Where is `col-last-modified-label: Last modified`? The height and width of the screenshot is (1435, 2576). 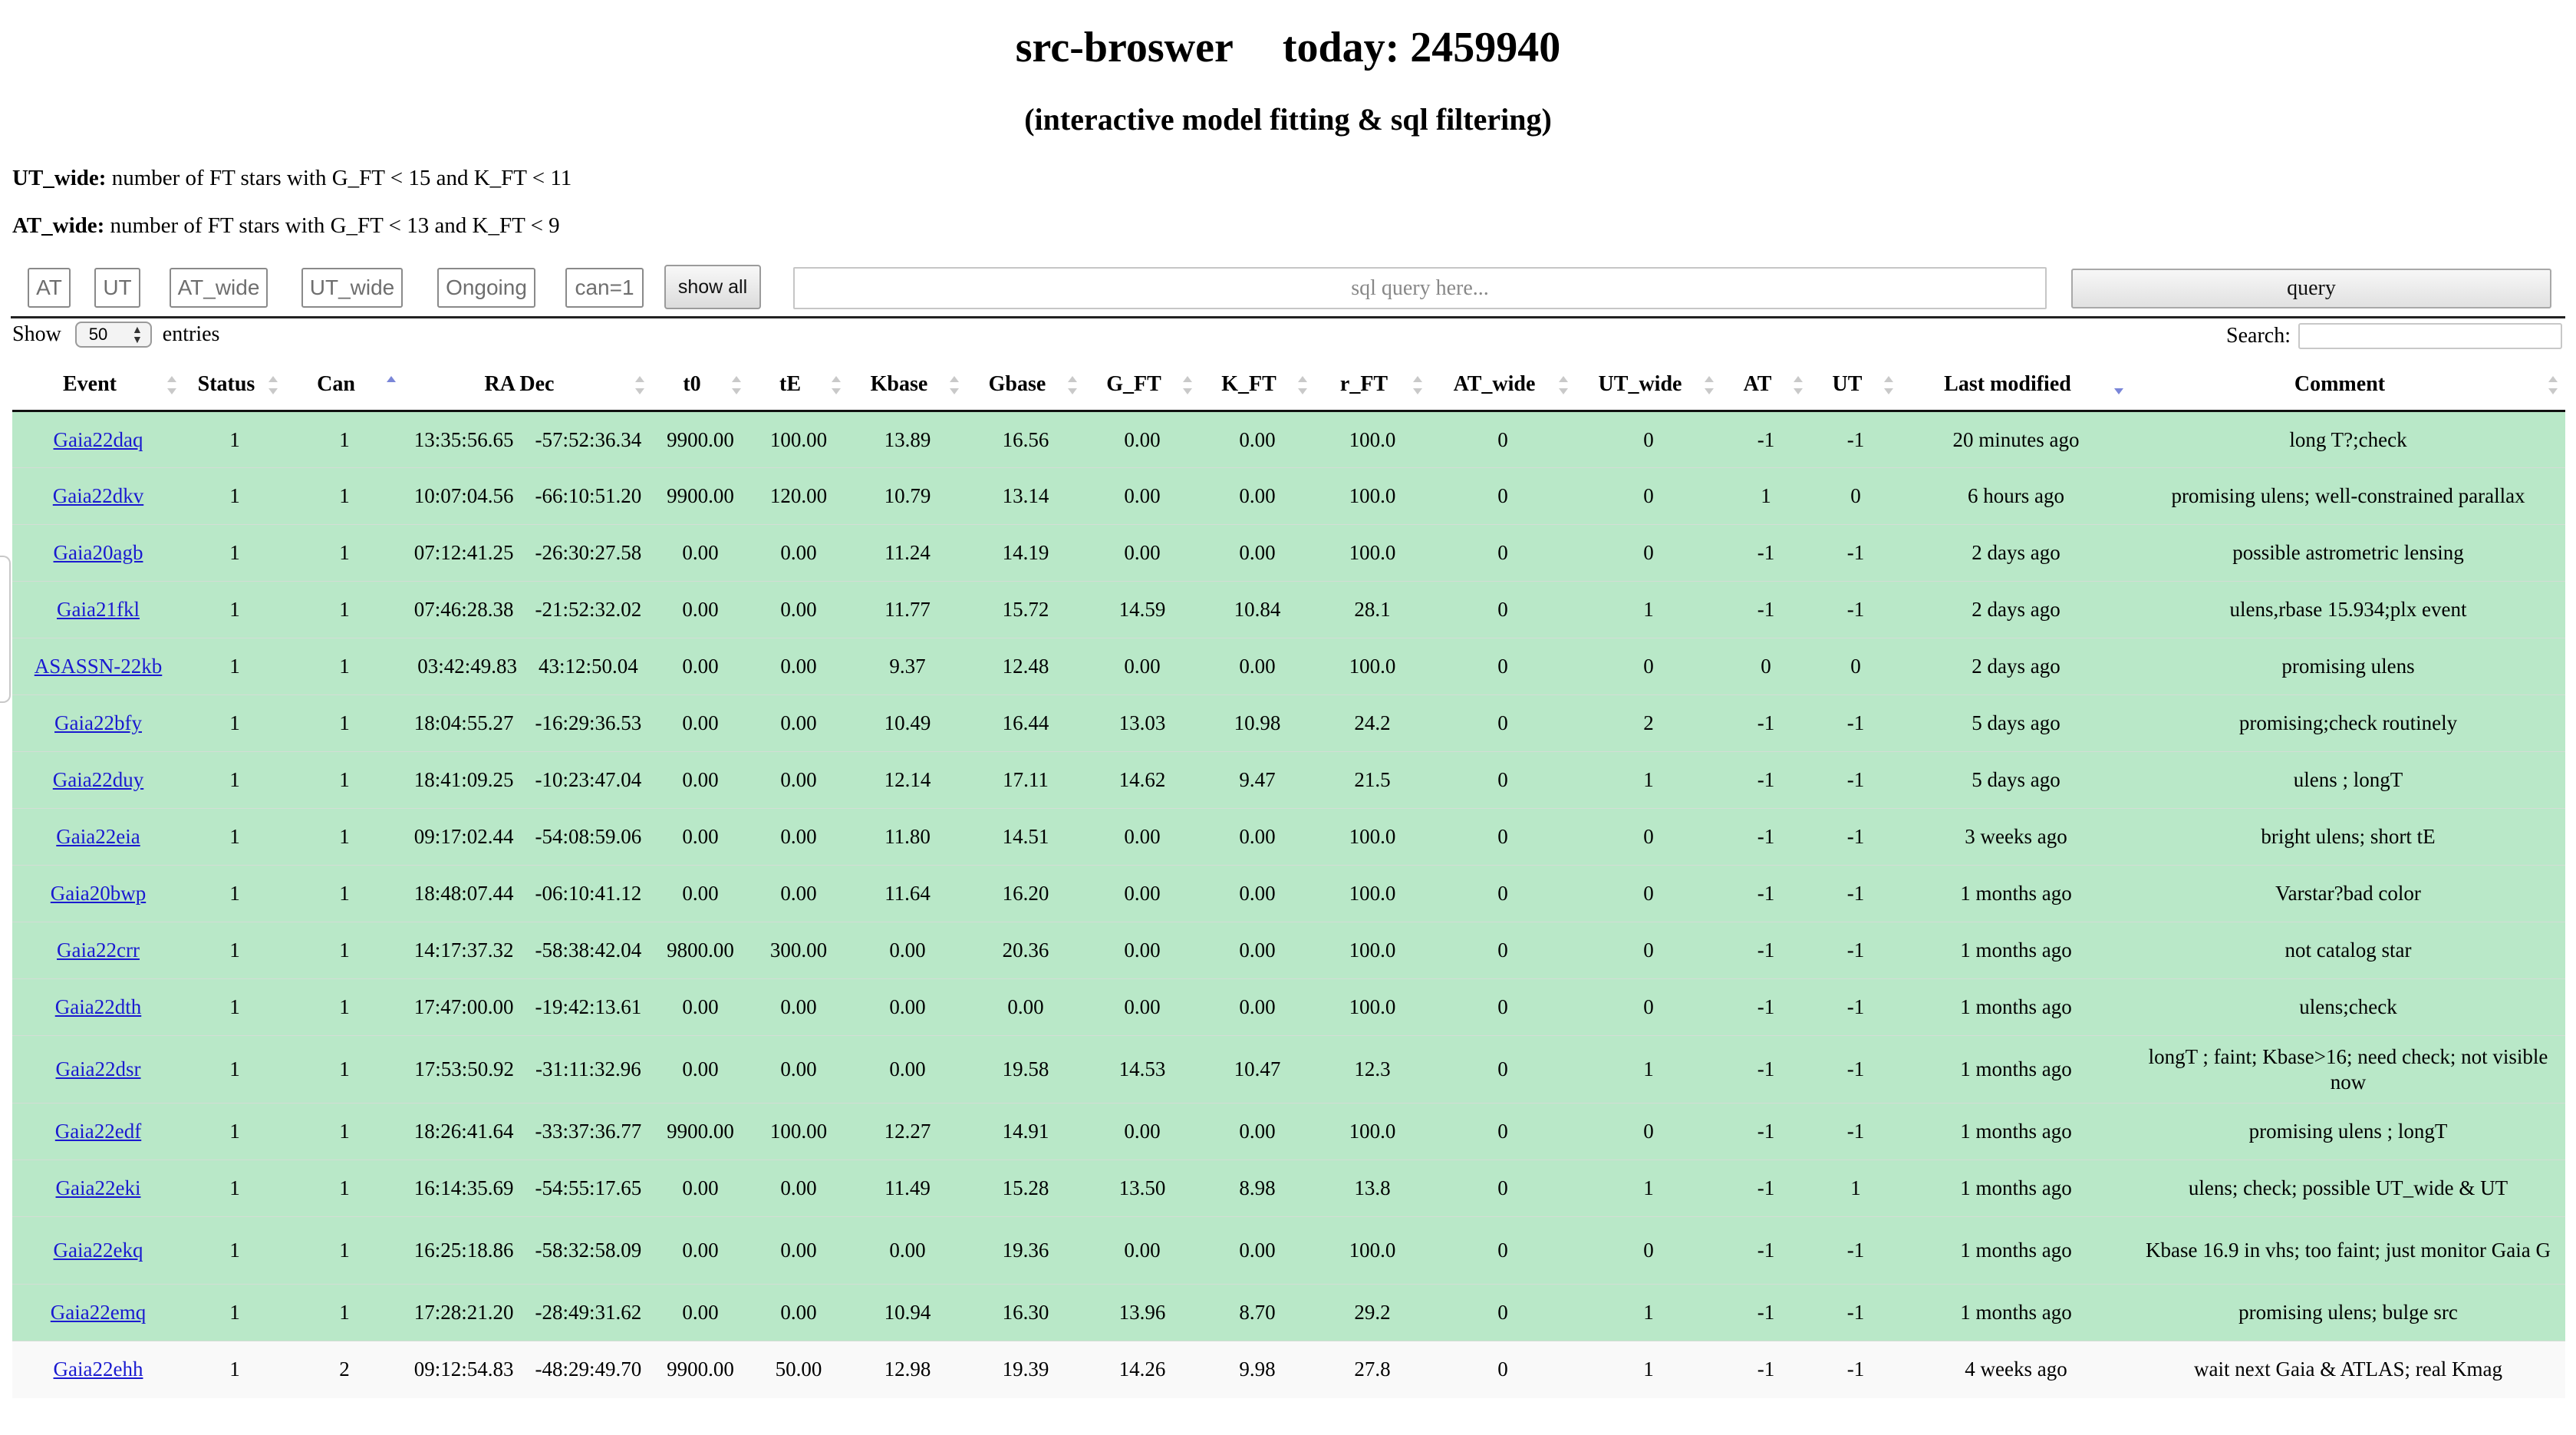 col-last-modified-label: Last modified is located at coordinates (2007, 384).